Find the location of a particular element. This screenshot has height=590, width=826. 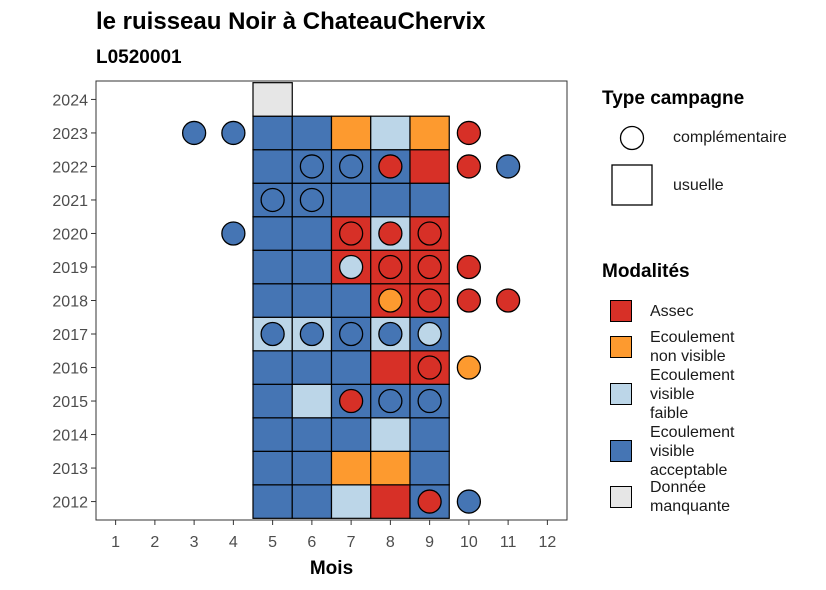

legend-modalites-title: Modalités is located at coordinates (646, 271).